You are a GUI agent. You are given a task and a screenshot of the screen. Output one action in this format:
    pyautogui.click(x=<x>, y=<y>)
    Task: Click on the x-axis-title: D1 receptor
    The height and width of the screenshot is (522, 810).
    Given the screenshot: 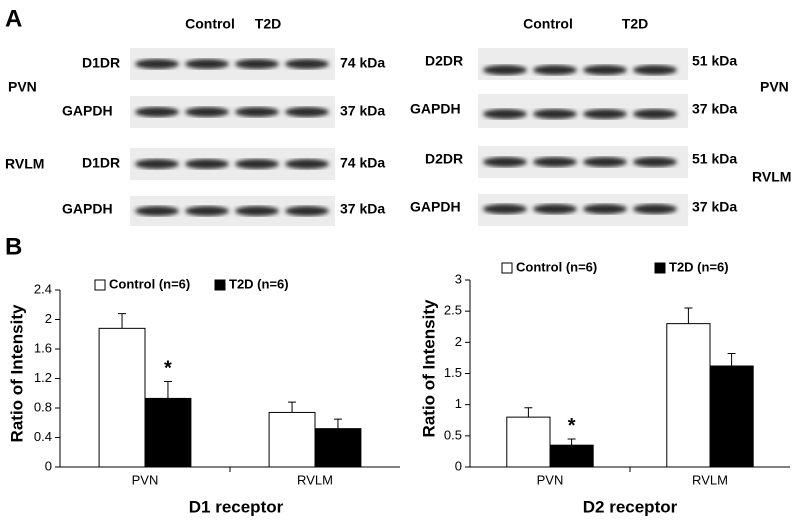 What is the action you would take?
    pyautogui.click(x=236, y=506)
    